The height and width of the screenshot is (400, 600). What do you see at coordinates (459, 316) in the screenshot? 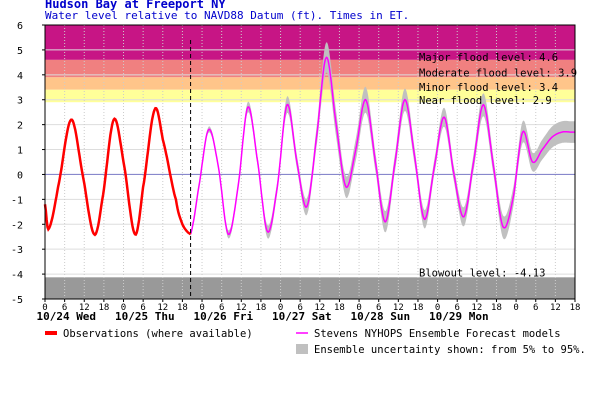
I see `day-label: 10/29 Mon` at bounding box center [459, 316].